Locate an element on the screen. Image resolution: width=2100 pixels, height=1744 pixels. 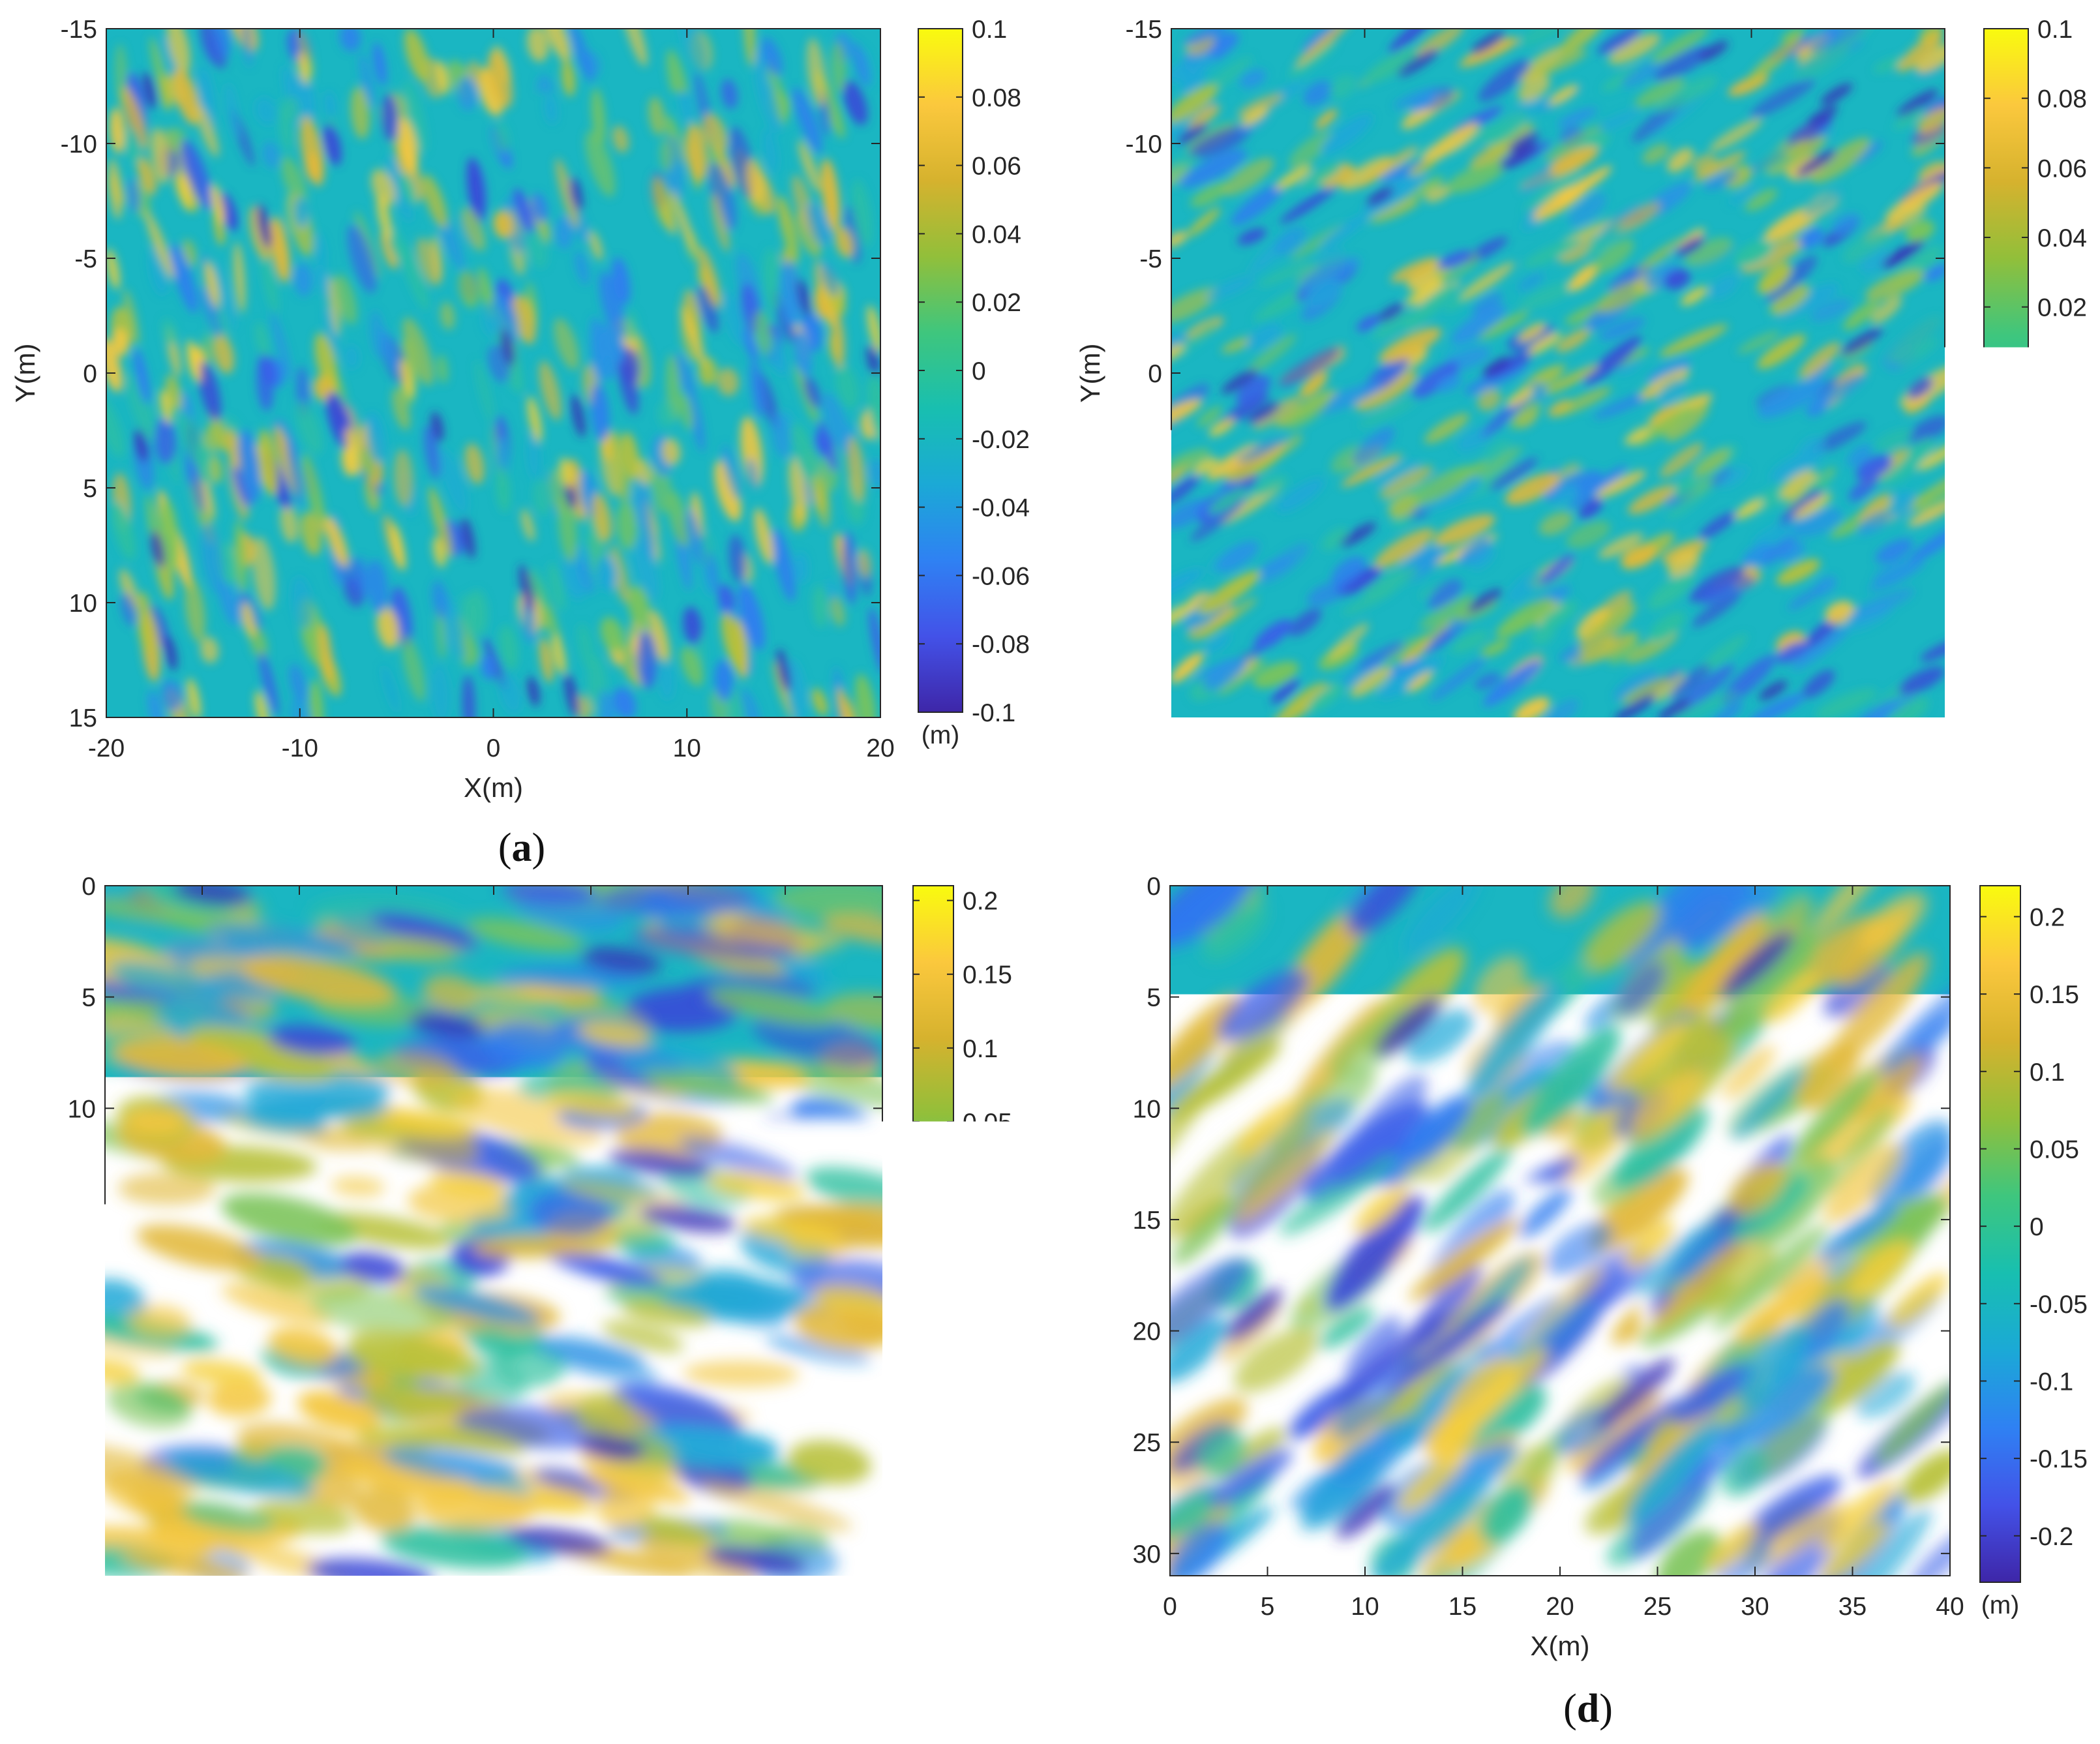
colorbar-d is located at coordinates (2000, 1234).